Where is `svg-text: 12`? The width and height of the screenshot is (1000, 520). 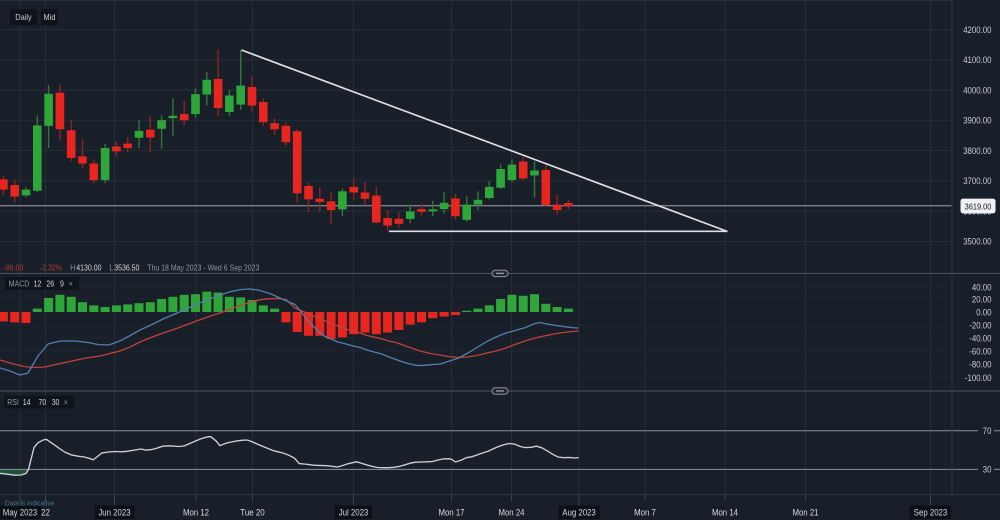 svg-text: 12 is located at coordinates (38, 283).